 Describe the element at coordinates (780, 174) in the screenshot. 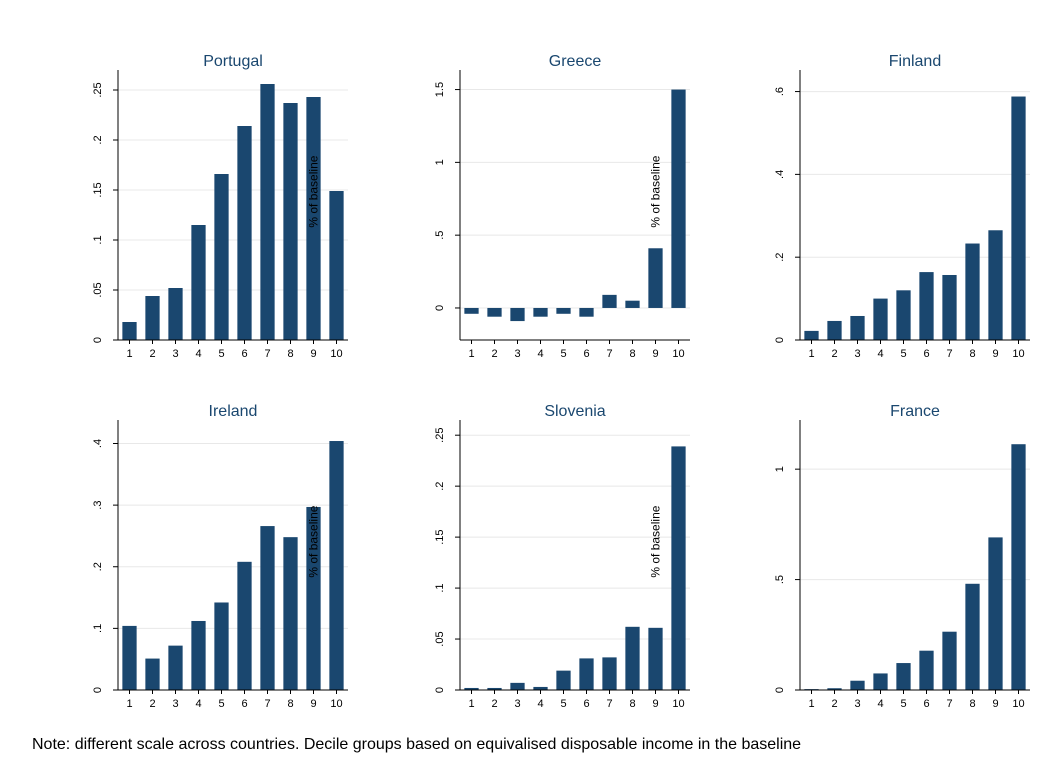

I see `y-tick-label: .4` at that location.